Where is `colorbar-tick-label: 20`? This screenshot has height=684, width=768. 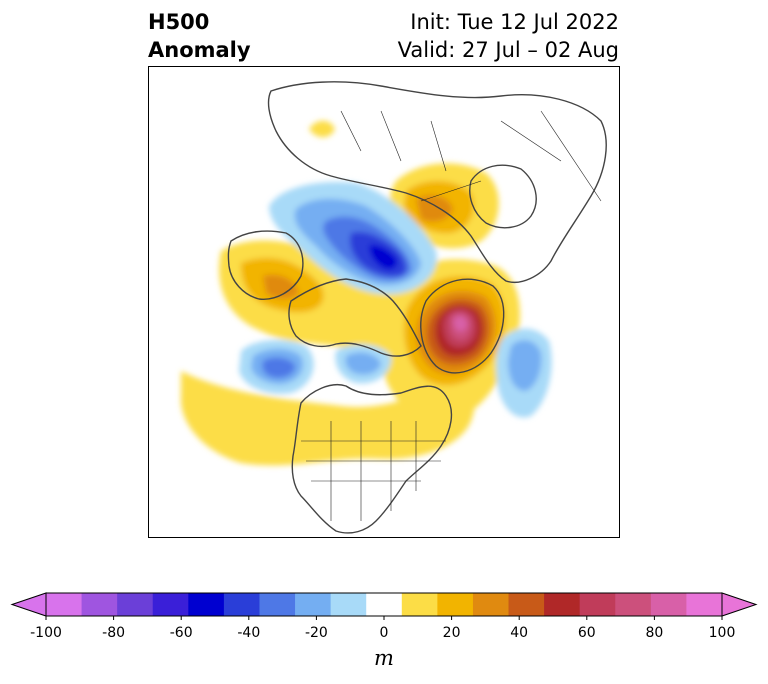 colorbar-tick-label: 20 is located at coordinates (451, 633).